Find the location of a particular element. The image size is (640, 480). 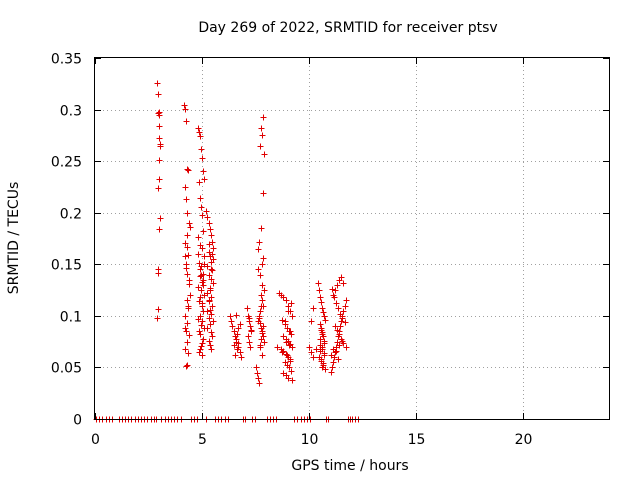

y-tick-label: 0.05 is located at coordinates (66, 369).